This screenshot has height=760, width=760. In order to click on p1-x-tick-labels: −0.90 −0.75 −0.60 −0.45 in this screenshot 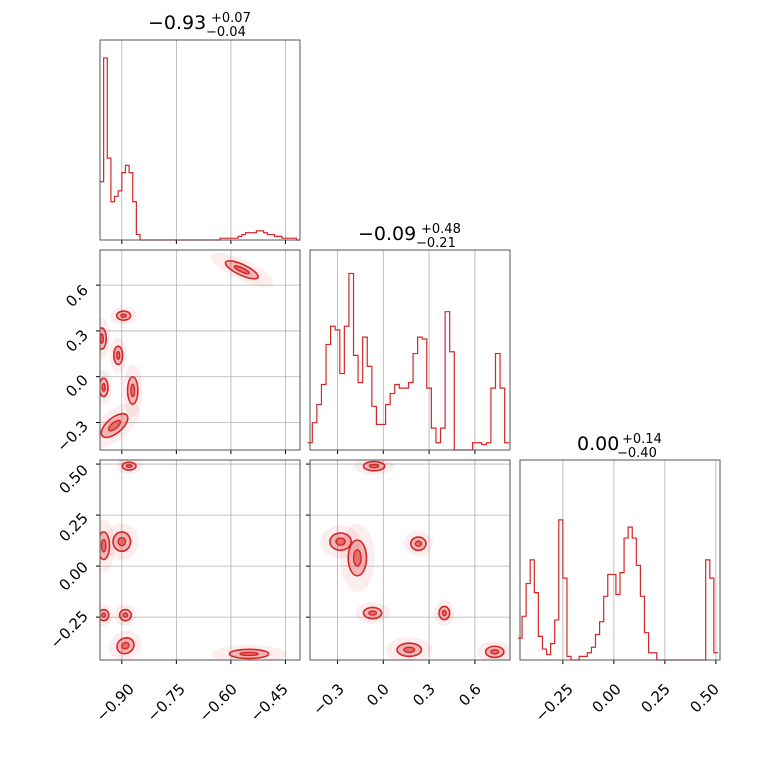, I will do `click(192, 702)`.